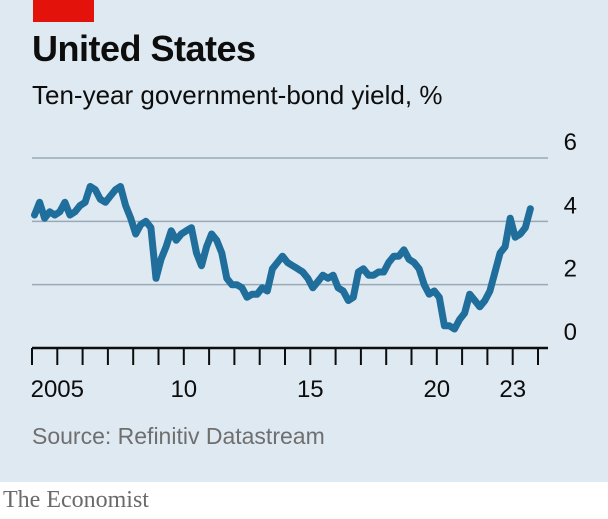 This screenshot has width=608, height=519. I want to click on x-tick-label: 10, so click(183, 389).